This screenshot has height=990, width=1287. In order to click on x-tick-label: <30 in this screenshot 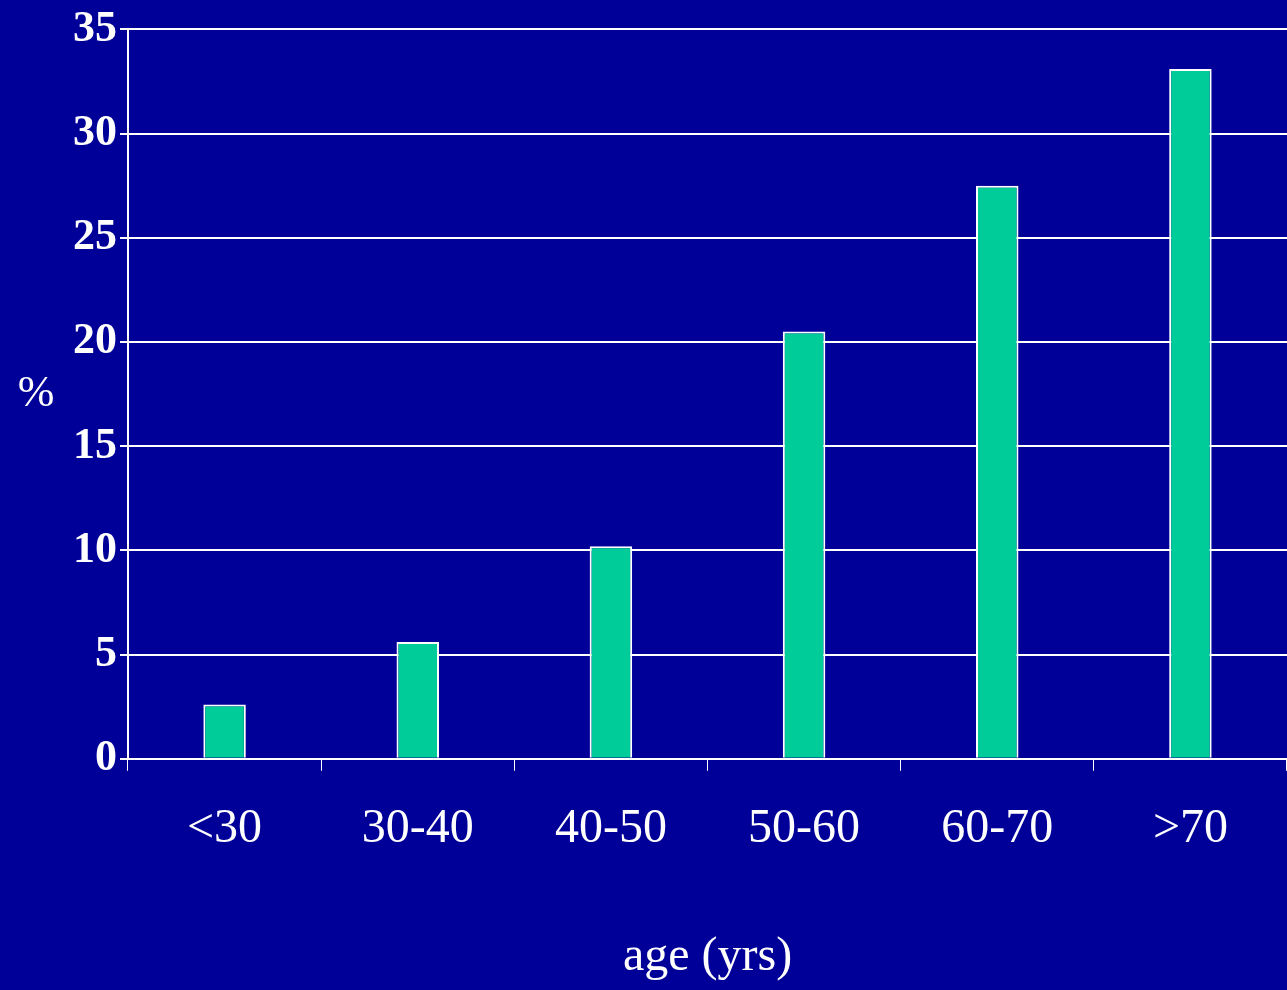, I will do `click(225, 826)`.